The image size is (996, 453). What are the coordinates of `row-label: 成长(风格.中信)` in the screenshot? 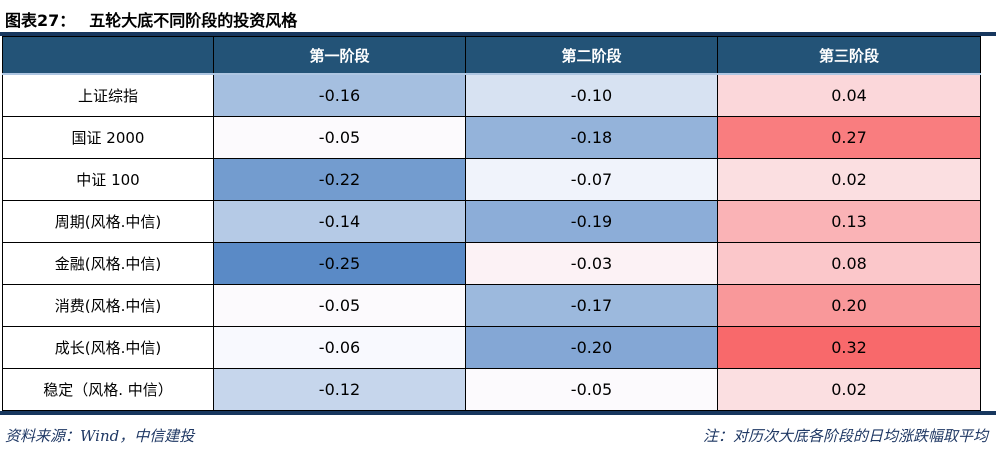 It's located at (108, 347).